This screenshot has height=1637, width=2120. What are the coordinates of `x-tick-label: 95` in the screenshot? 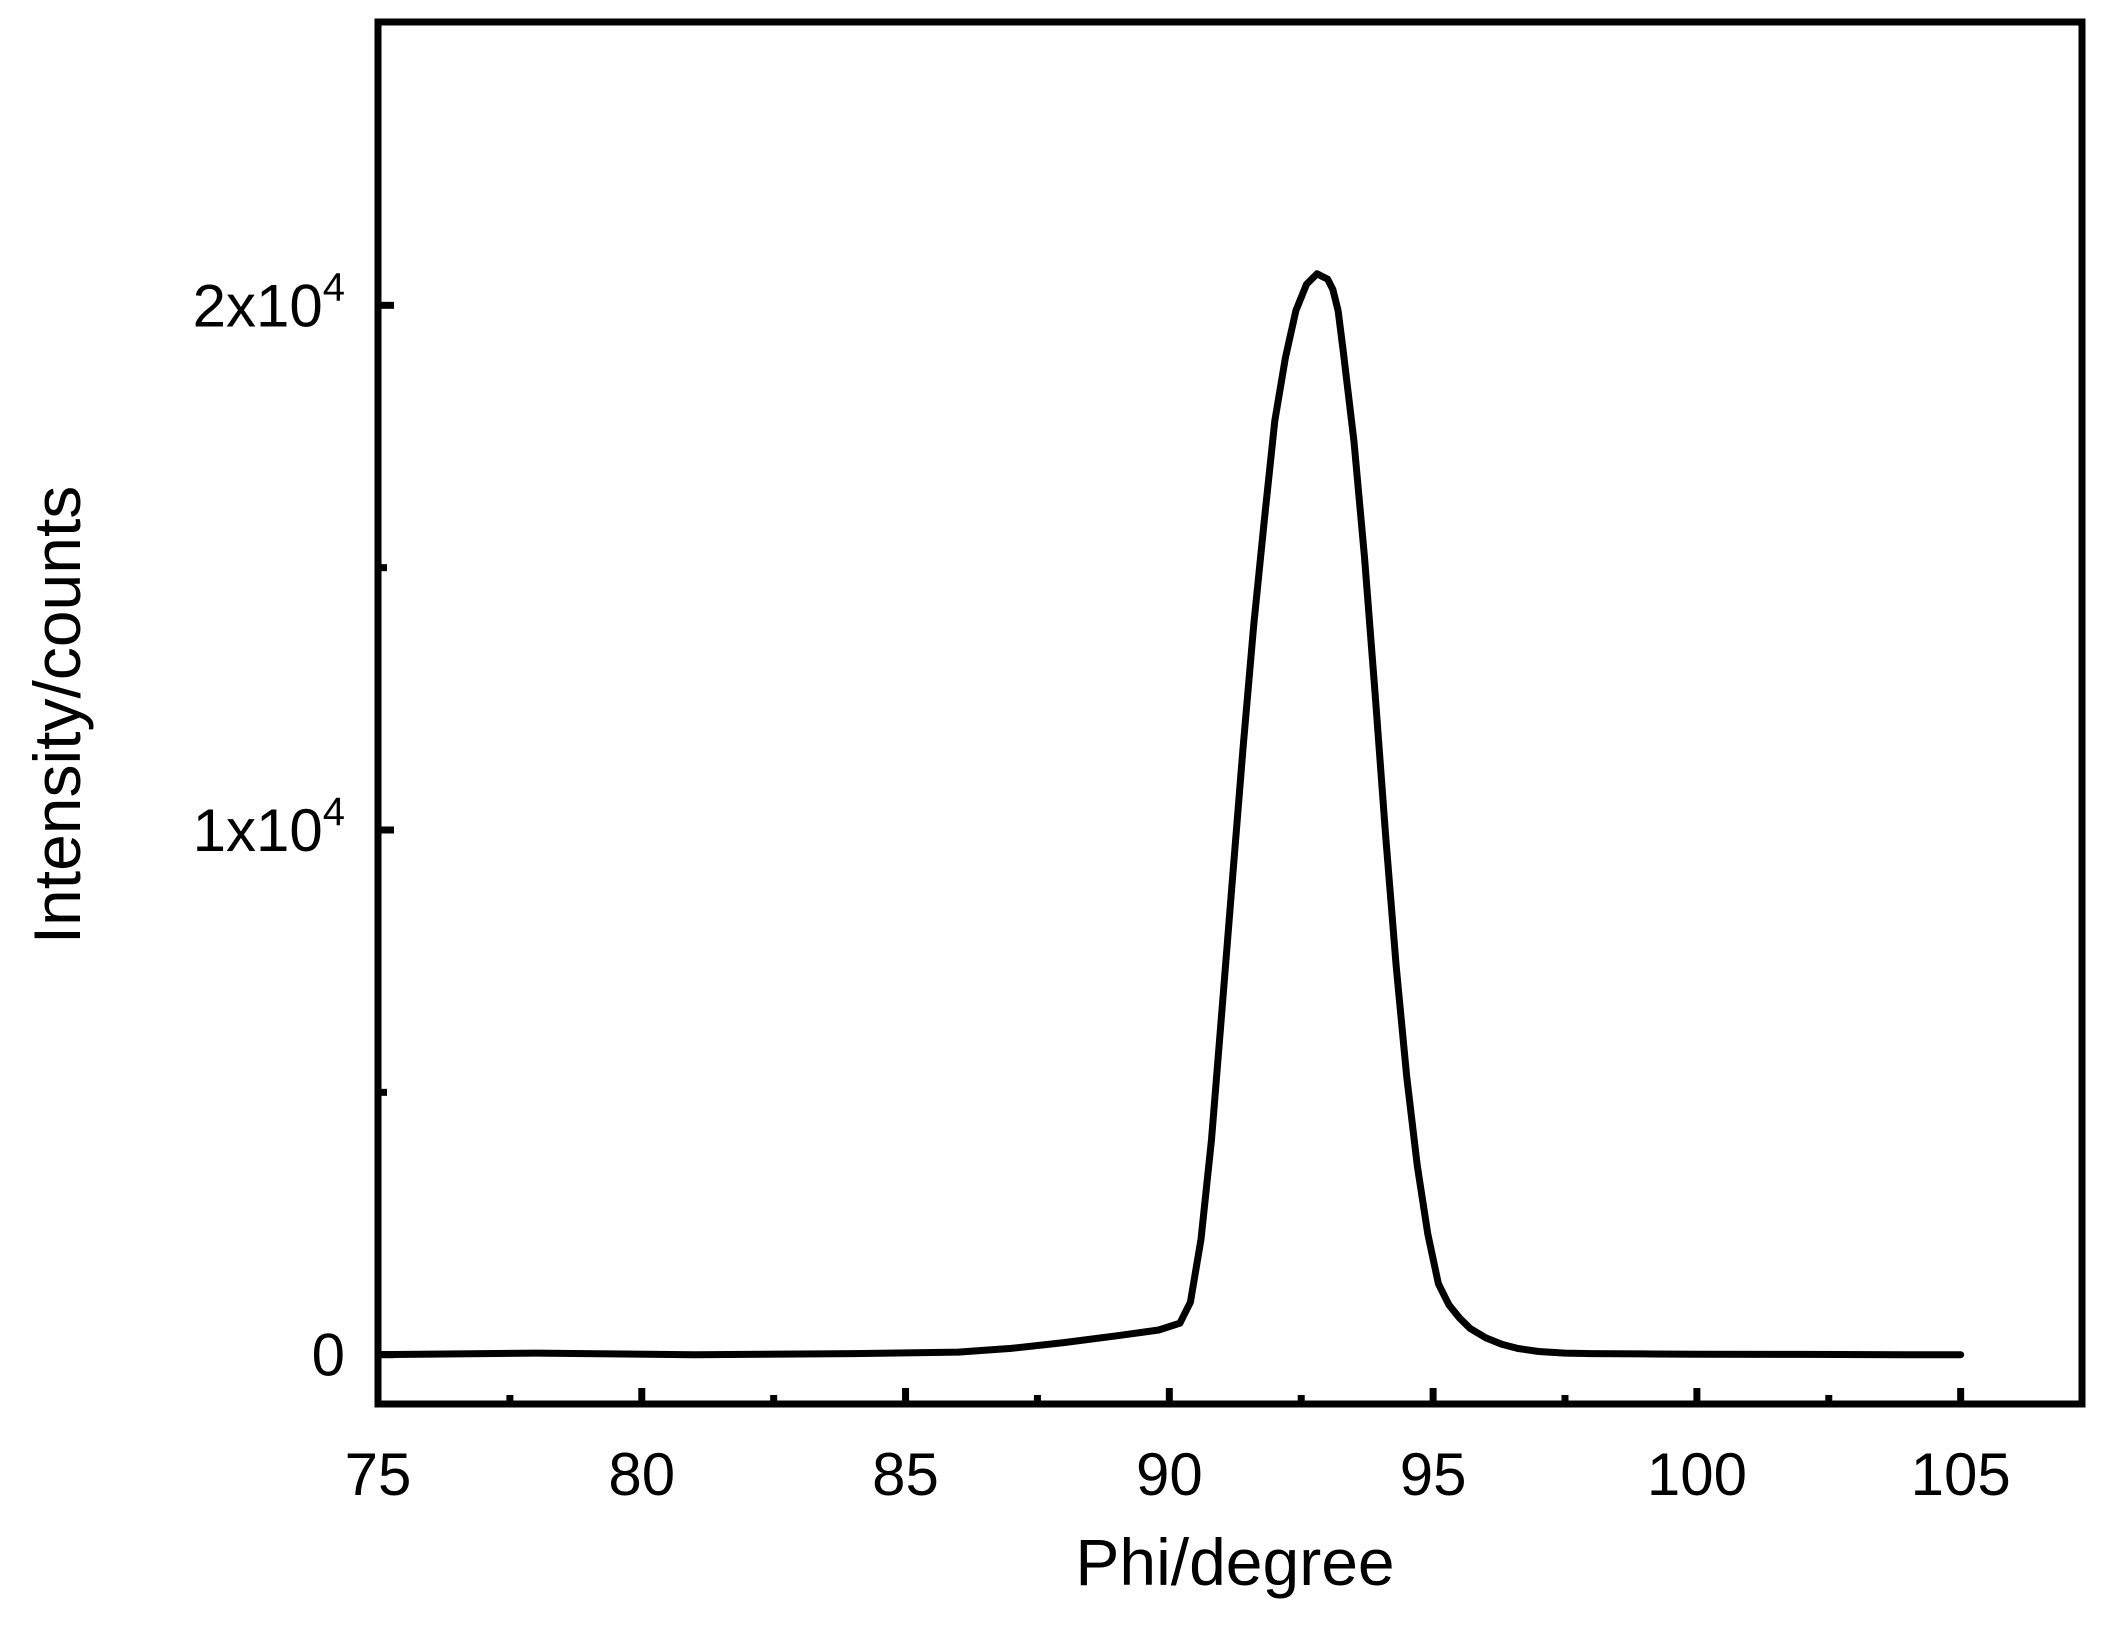 It's located at (1433, 1474).